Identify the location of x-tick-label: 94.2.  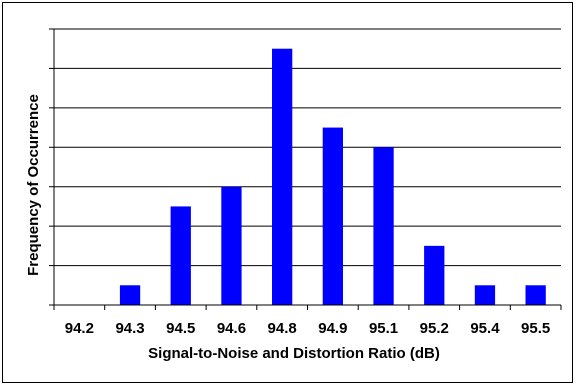
(79, 328).